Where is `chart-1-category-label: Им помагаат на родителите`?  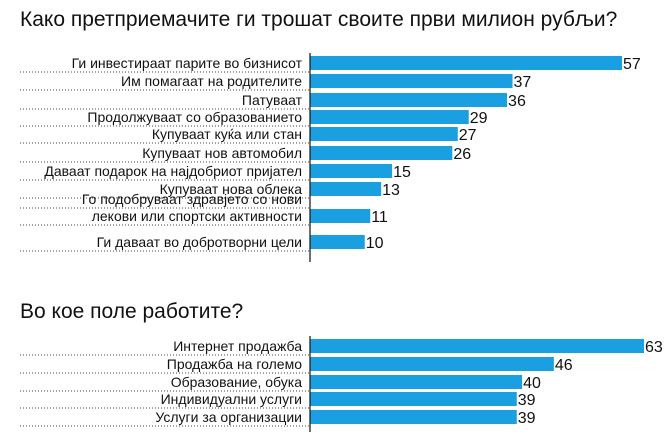 chart-1-category-label: Им помагаат на родителите is located at coordinates (211, 81).